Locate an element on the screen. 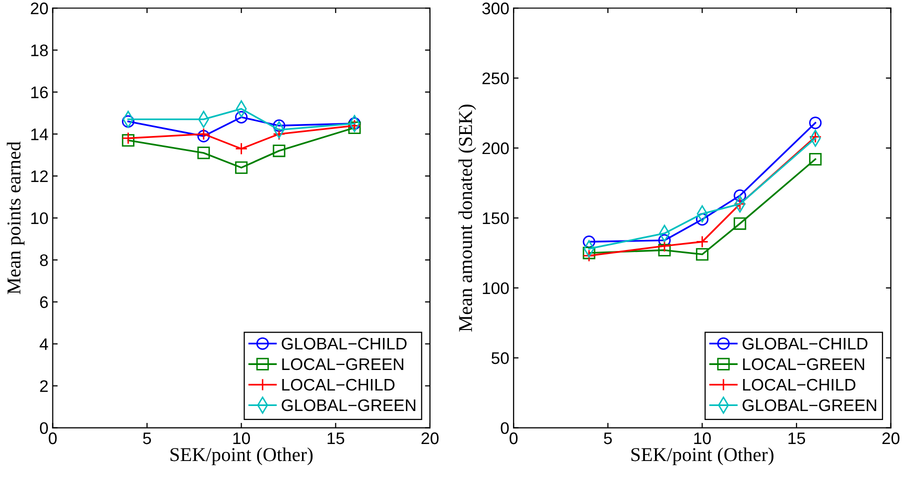 Image resolution: width=909 pixels, height=478 pixels. y-tick-label: 100 is located at coordinates (495, 288).